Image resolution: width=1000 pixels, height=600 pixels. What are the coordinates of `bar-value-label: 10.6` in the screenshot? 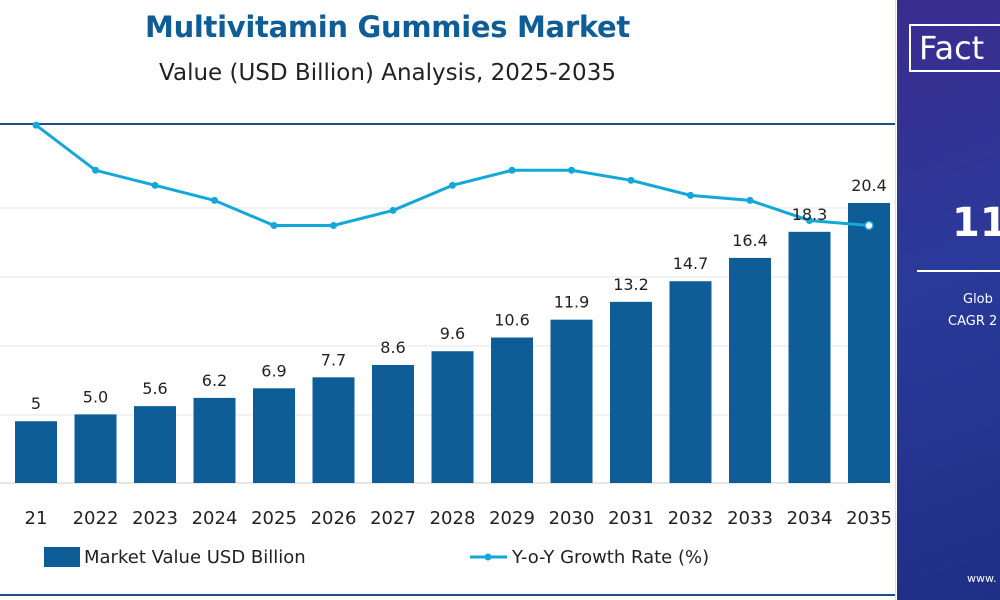 It's located at (512, 320).